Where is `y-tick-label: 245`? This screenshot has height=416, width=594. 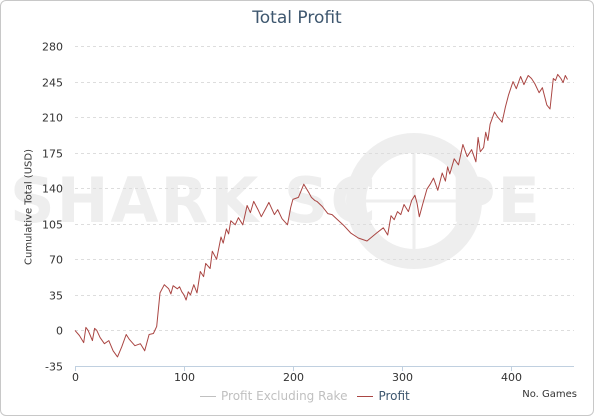
y-tick-label: 245 is located at coordinates (52, 83).